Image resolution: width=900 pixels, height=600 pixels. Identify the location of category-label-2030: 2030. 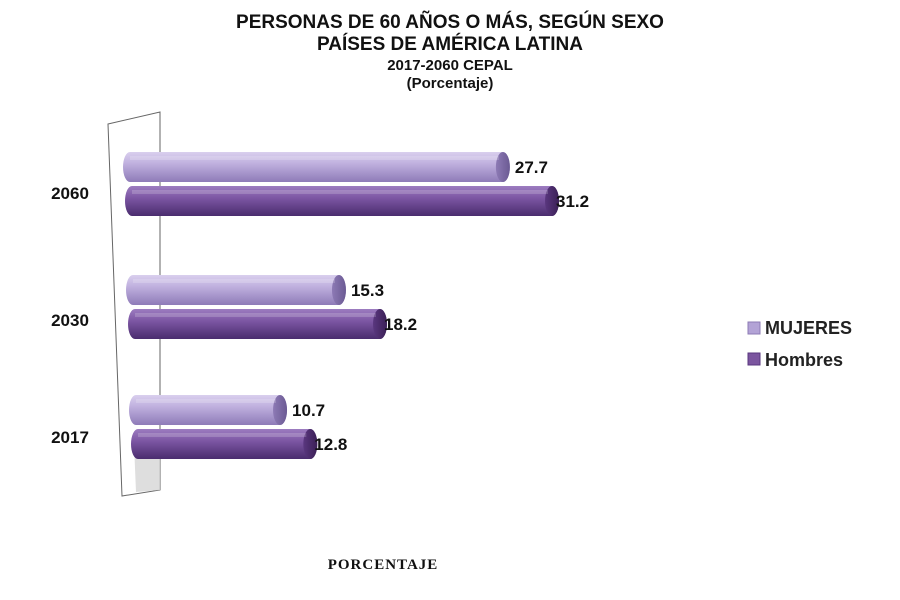
(70, 320).